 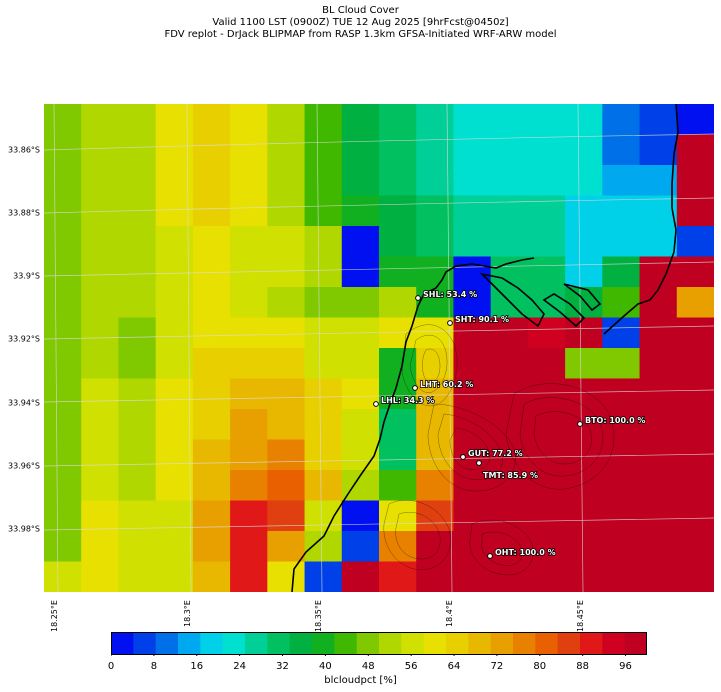 What do you see at coordinates (450, 294) in the screenshot?
I see `station-label: SHL: 53.4 %` at bounding box center [450, 294].